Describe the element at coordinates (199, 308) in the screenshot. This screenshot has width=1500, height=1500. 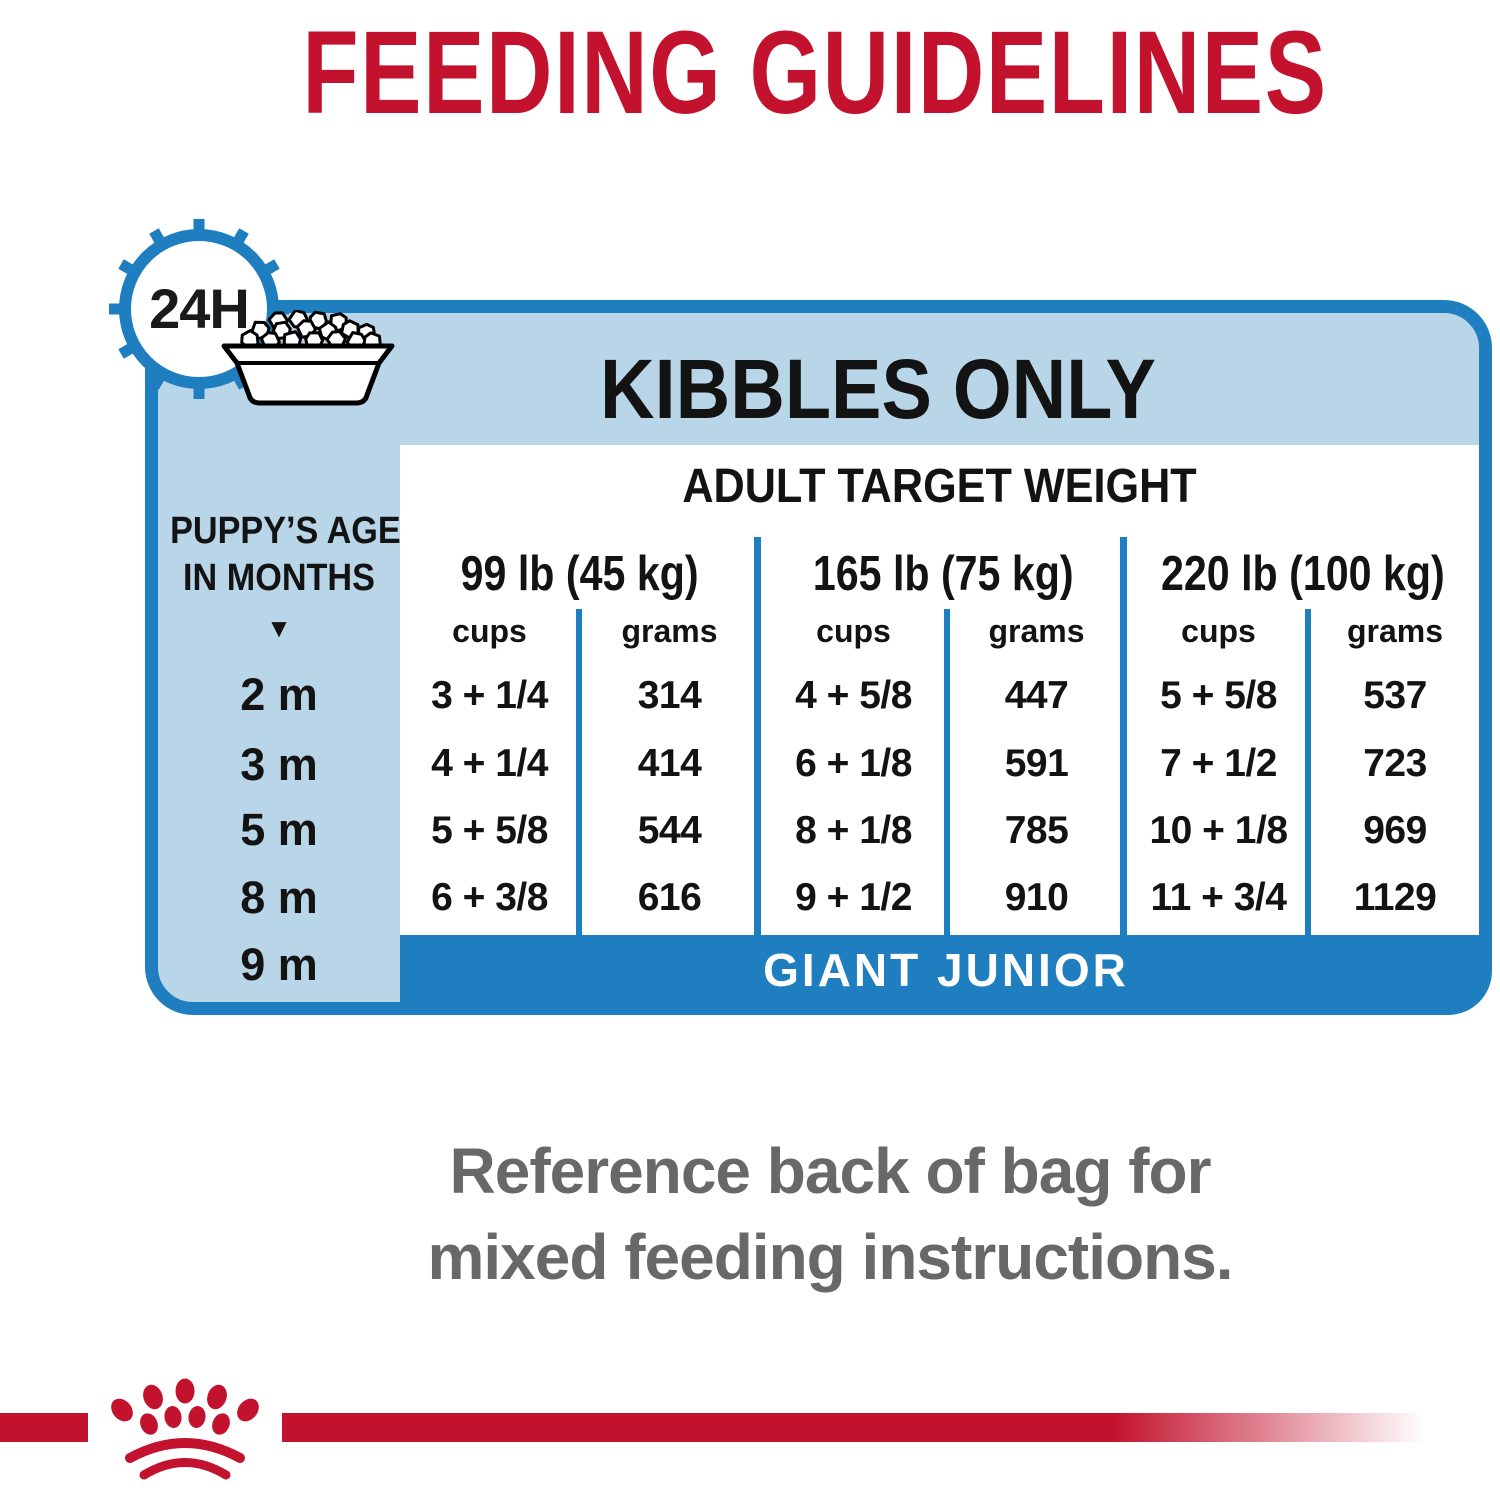
I see `clock-label: 24H` at that location.